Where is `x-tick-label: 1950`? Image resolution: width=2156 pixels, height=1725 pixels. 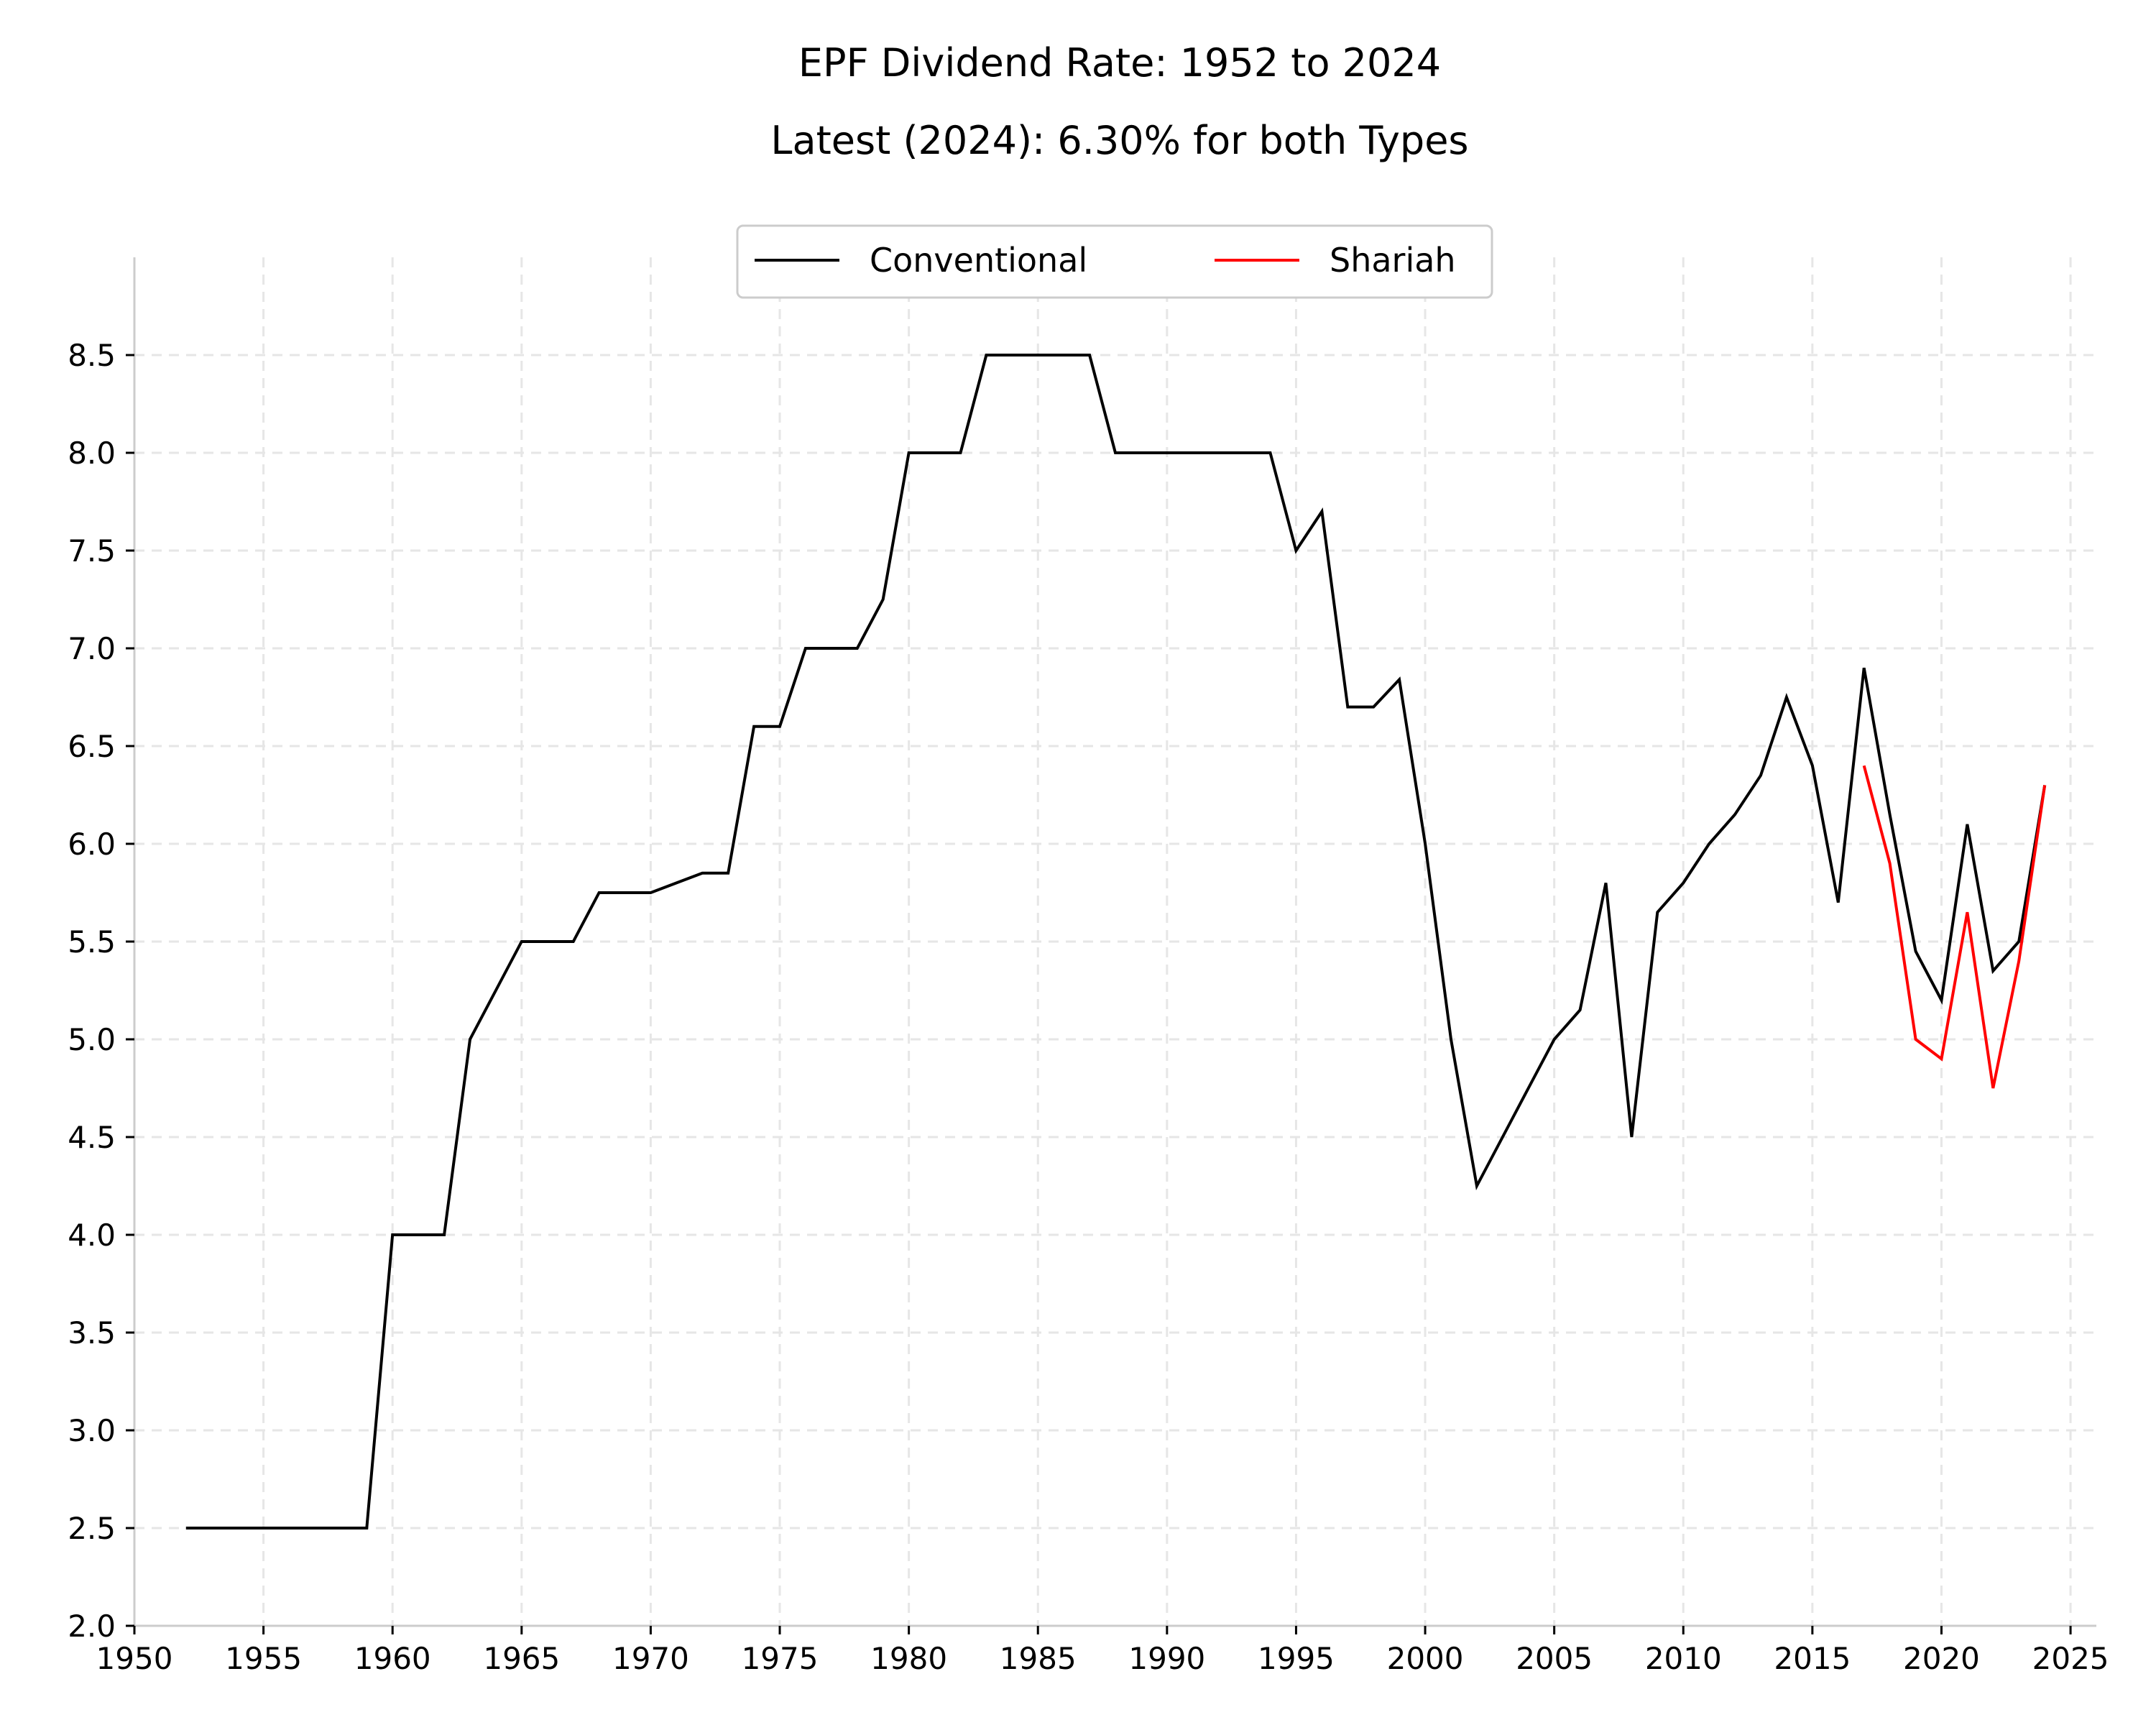
x-tick-label: 1950 is located at coordinates (134, 1658).